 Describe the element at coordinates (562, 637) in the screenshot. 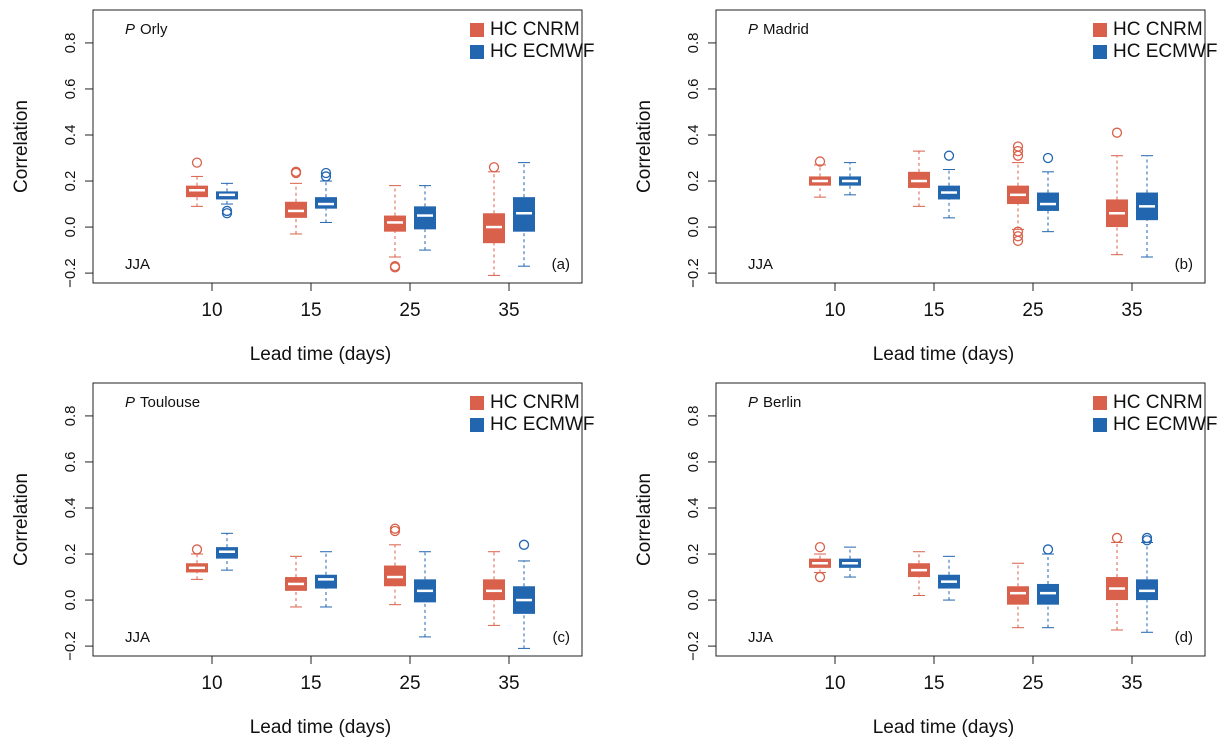

I see `panel-label: (c)` at that location.